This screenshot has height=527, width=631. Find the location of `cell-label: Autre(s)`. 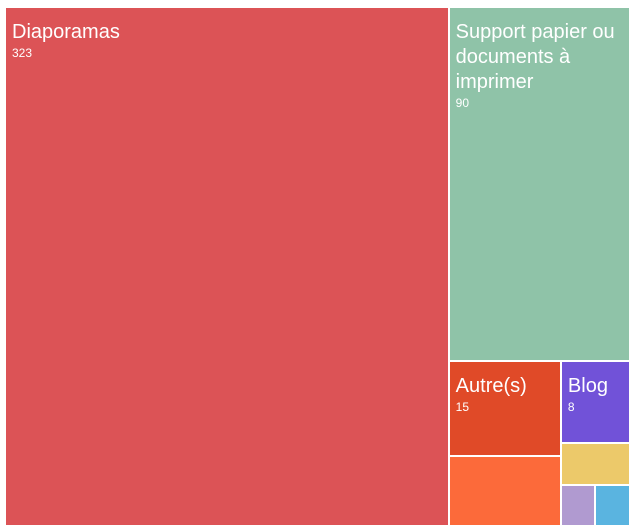

cell-label: Autre(s) is located at coordinates (491, 385).